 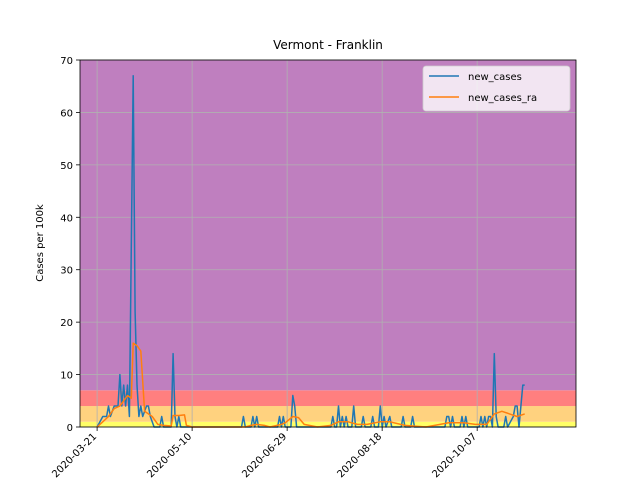 I want to click on y-axis: 0 10 20 30 40 50 60 70, so click(x=70, y=245).